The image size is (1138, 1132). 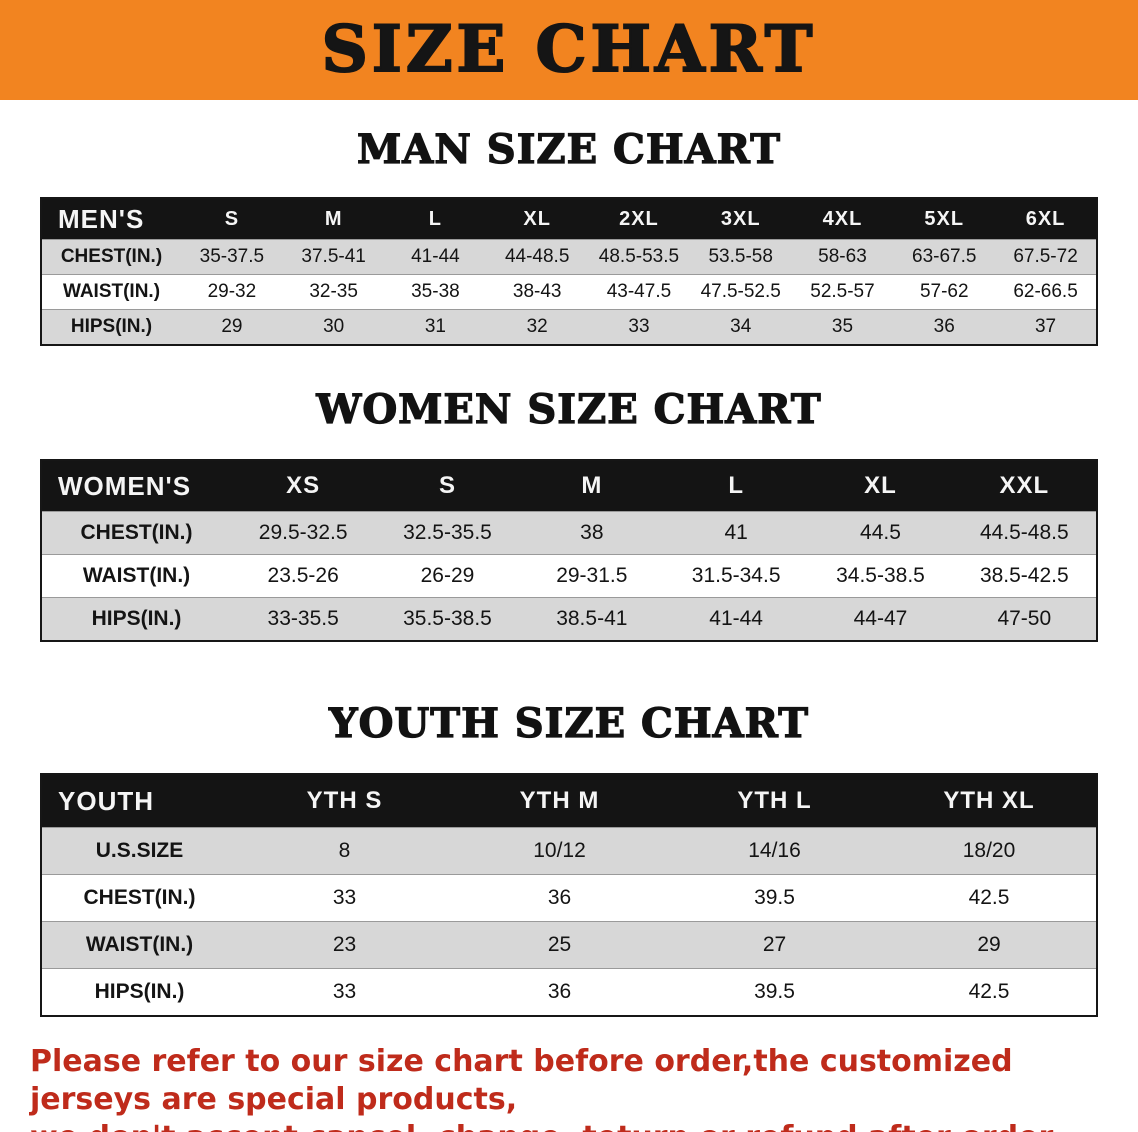 I want to click on value-cell: 27, so click(x=774, y=945).